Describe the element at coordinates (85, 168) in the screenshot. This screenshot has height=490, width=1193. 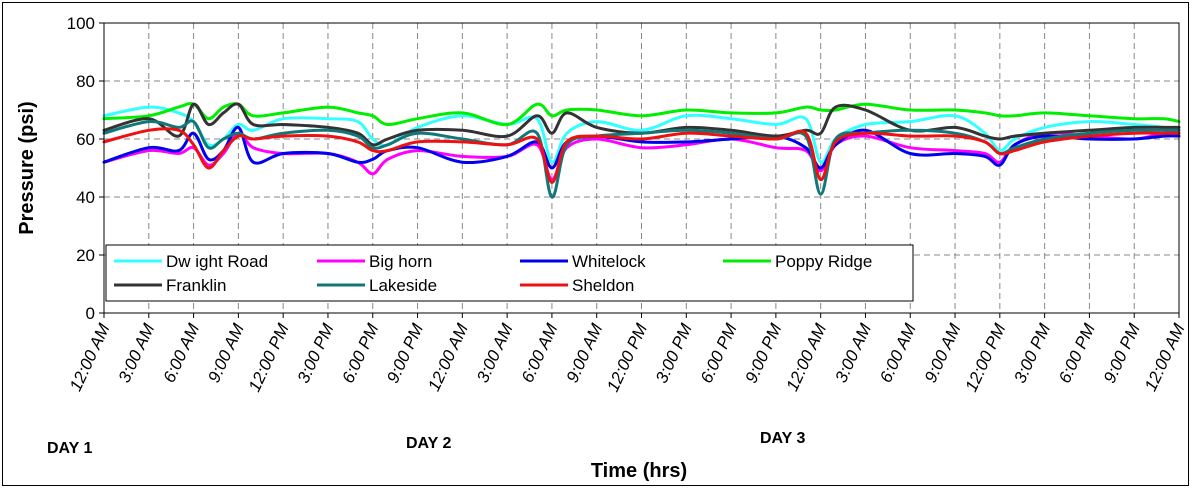
I see `y-tick-labels: 0 20 40 60 80 100` at that location.